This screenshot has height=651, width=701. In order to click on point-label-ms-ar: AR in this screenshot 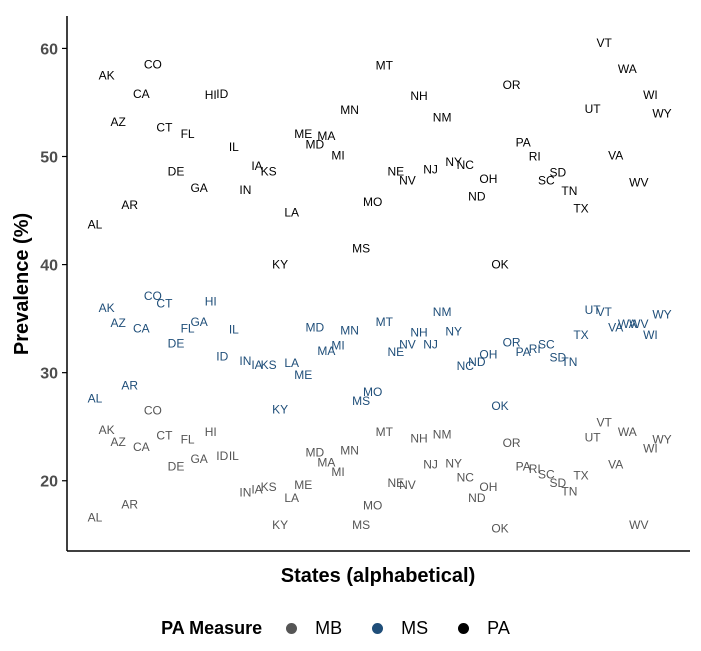, I will do `click(129, 386)`.